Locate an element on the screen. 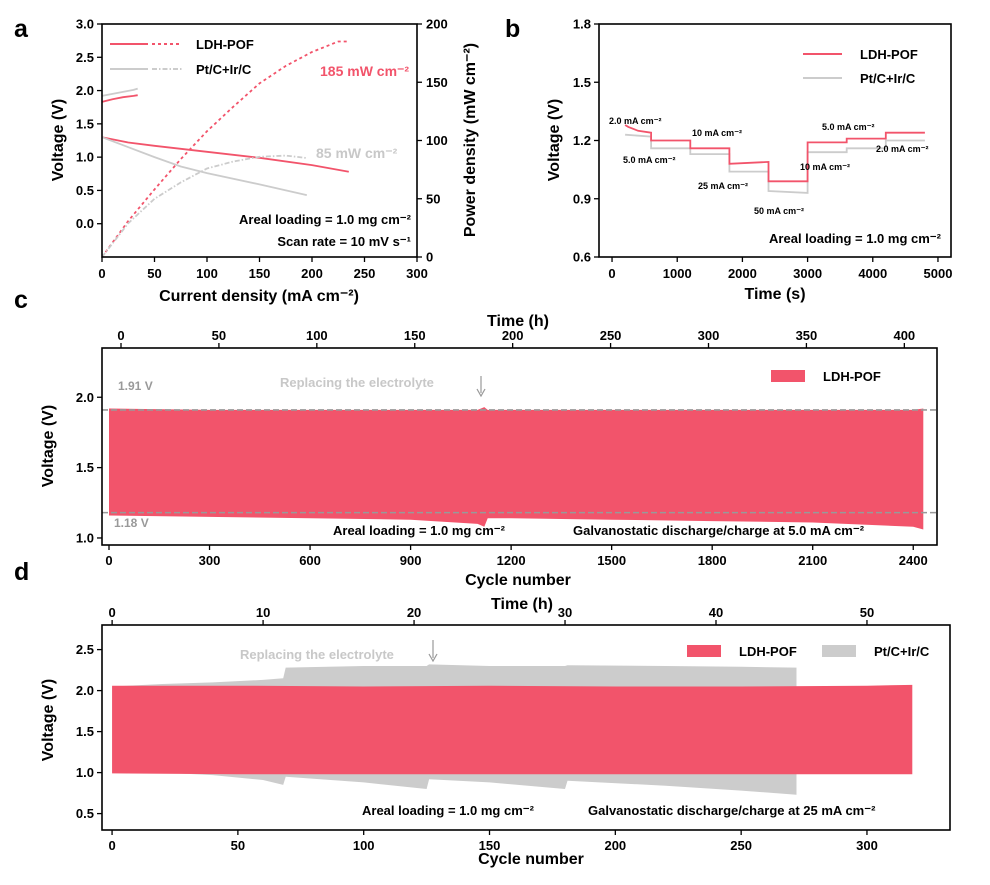  panel-c-x2-tick-label: 350 is located at coordinates (807, 335).